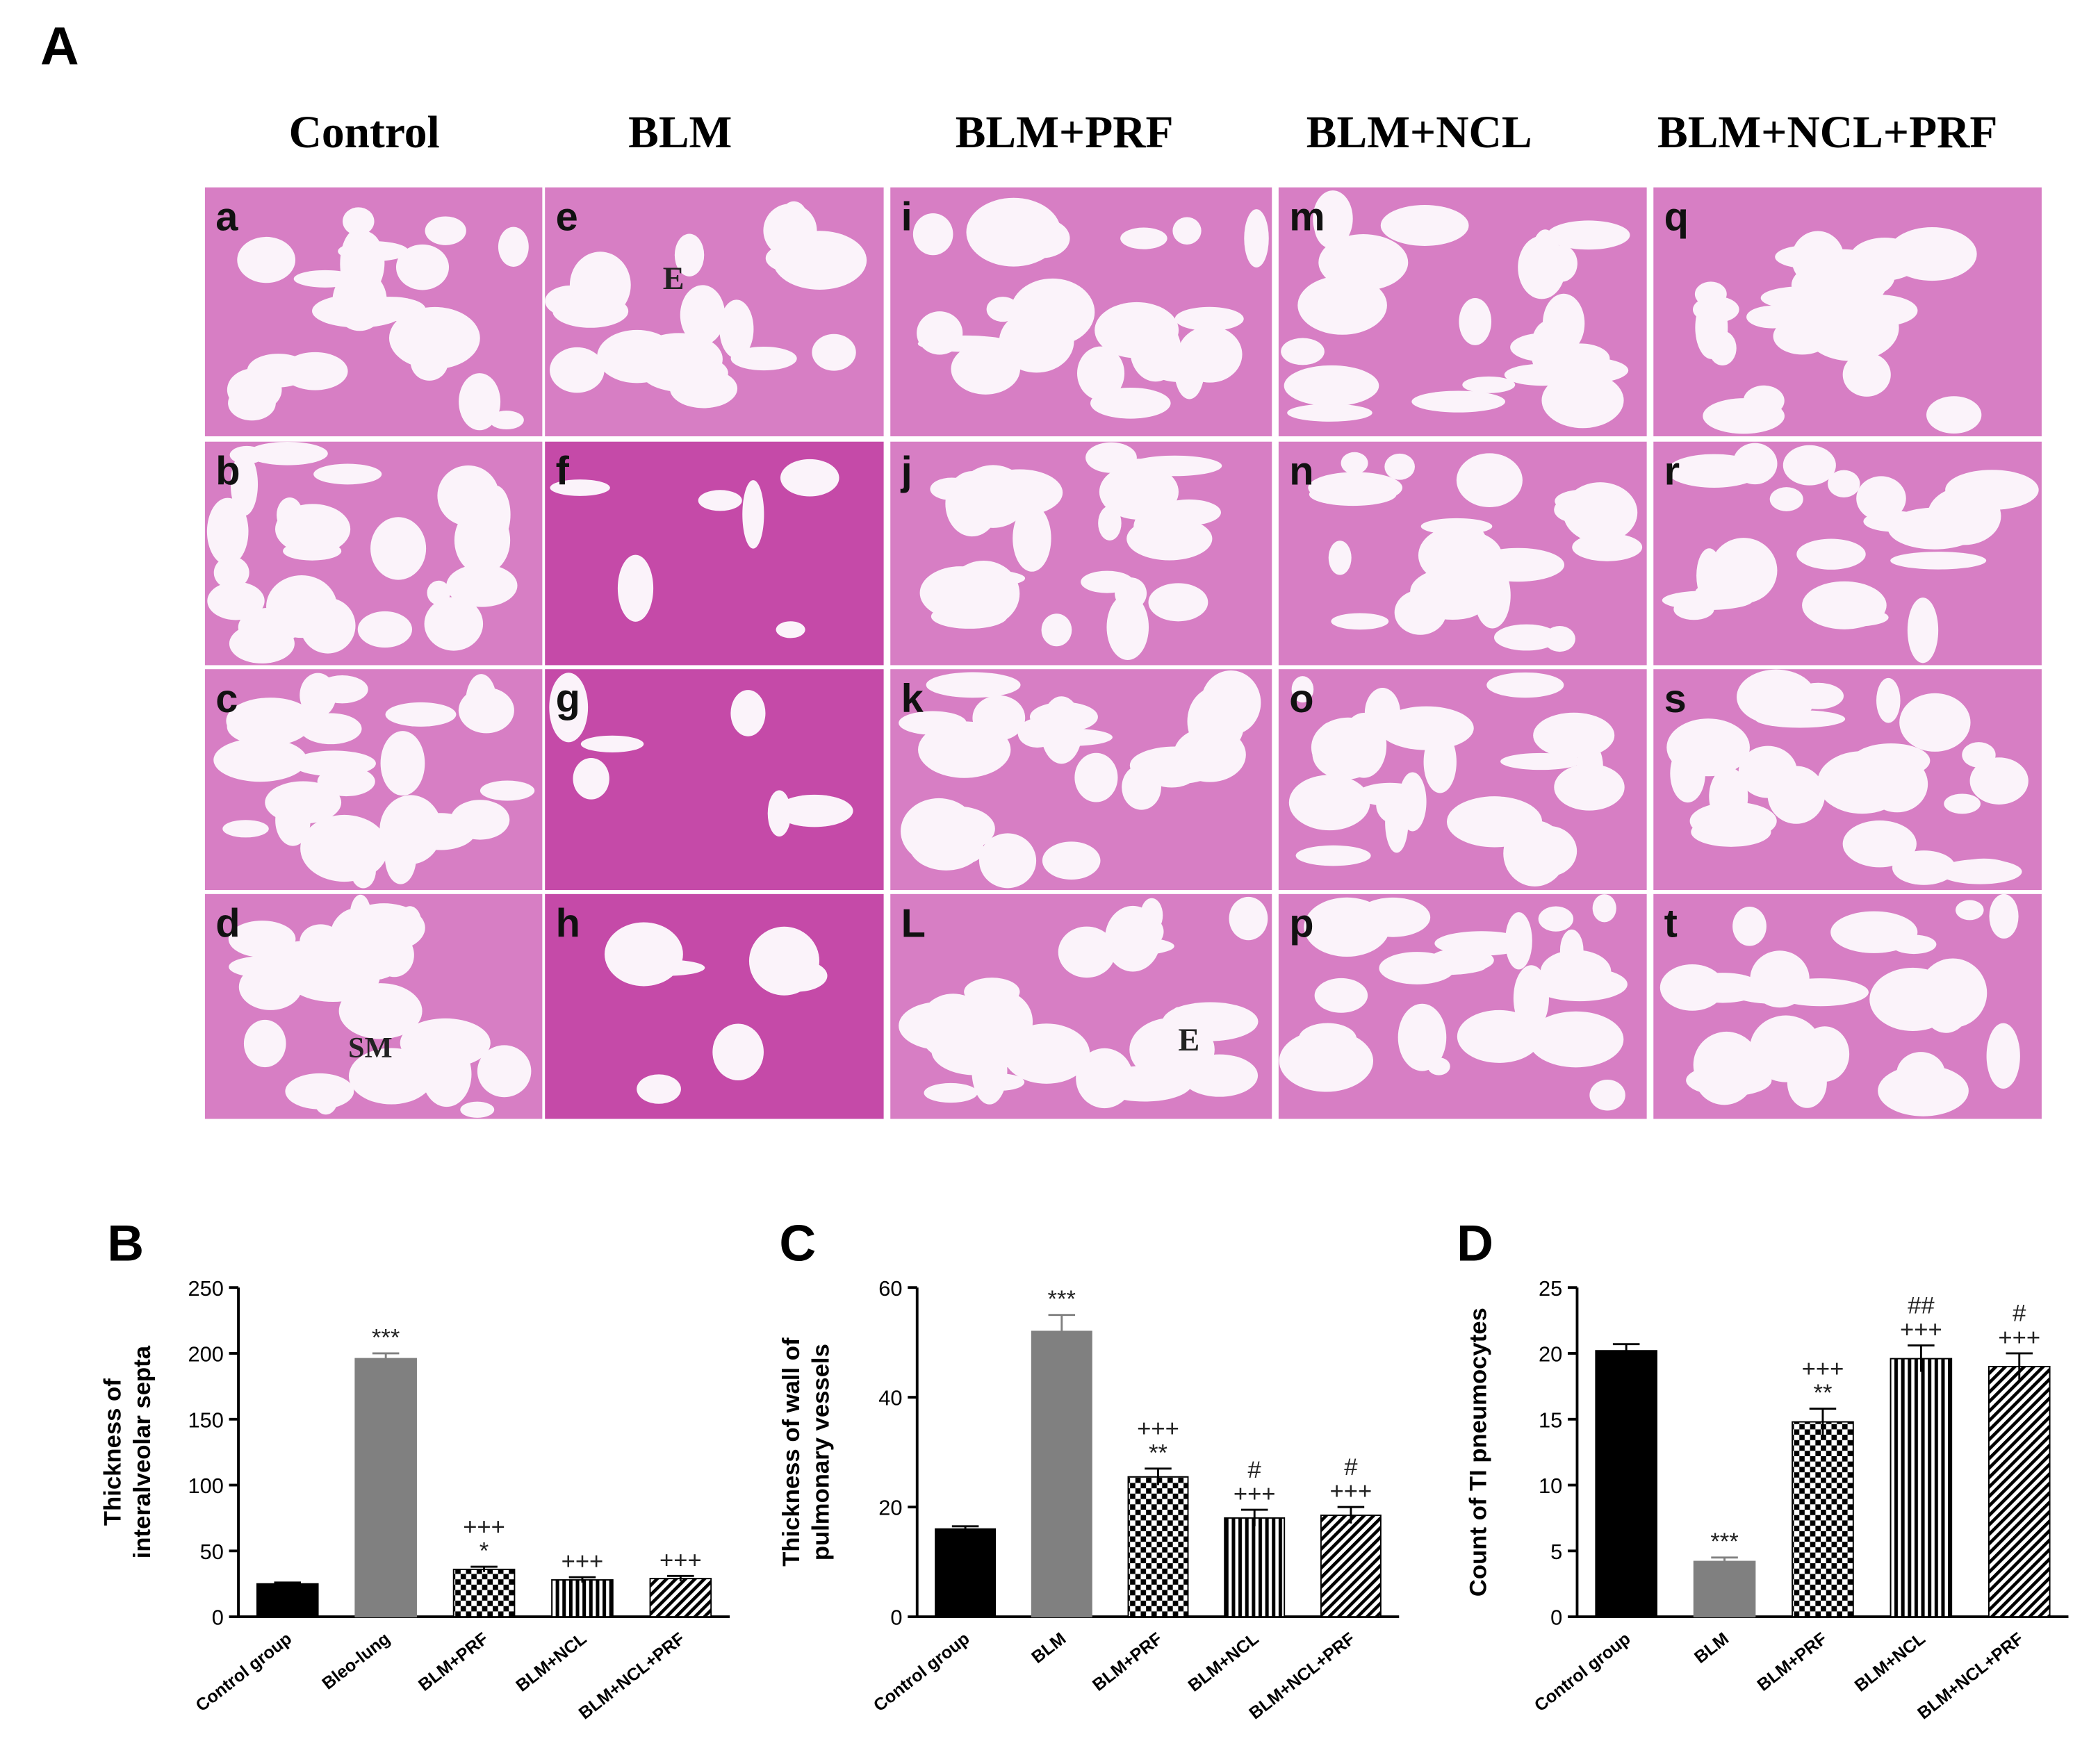 The image size is (2098, 1764). Describe the element at coordinates (226, 217) in the screenshot. I see `subpanel-letter: a` at that location.